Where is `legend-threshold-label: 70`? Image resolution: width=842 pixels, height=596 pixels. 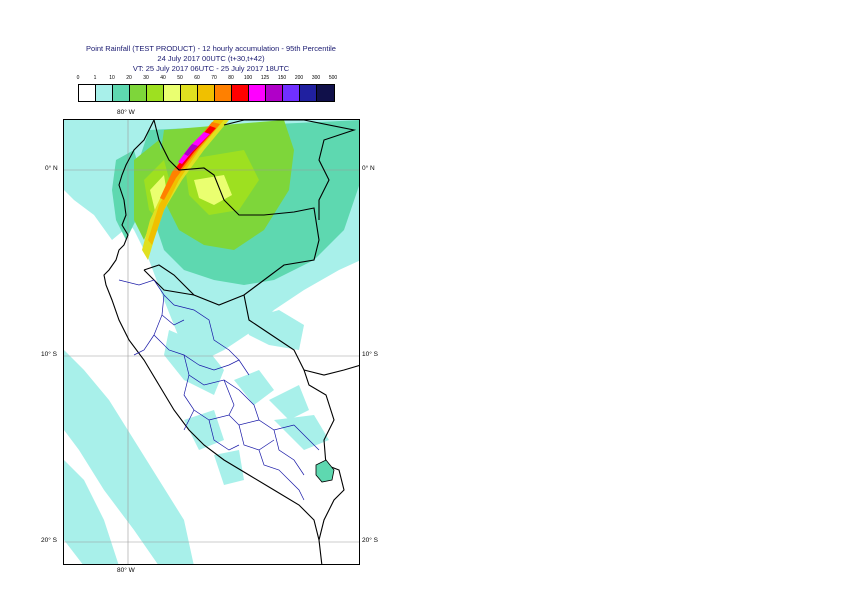
legend-threshold-label: 70 is located at coordinates (214, 78).